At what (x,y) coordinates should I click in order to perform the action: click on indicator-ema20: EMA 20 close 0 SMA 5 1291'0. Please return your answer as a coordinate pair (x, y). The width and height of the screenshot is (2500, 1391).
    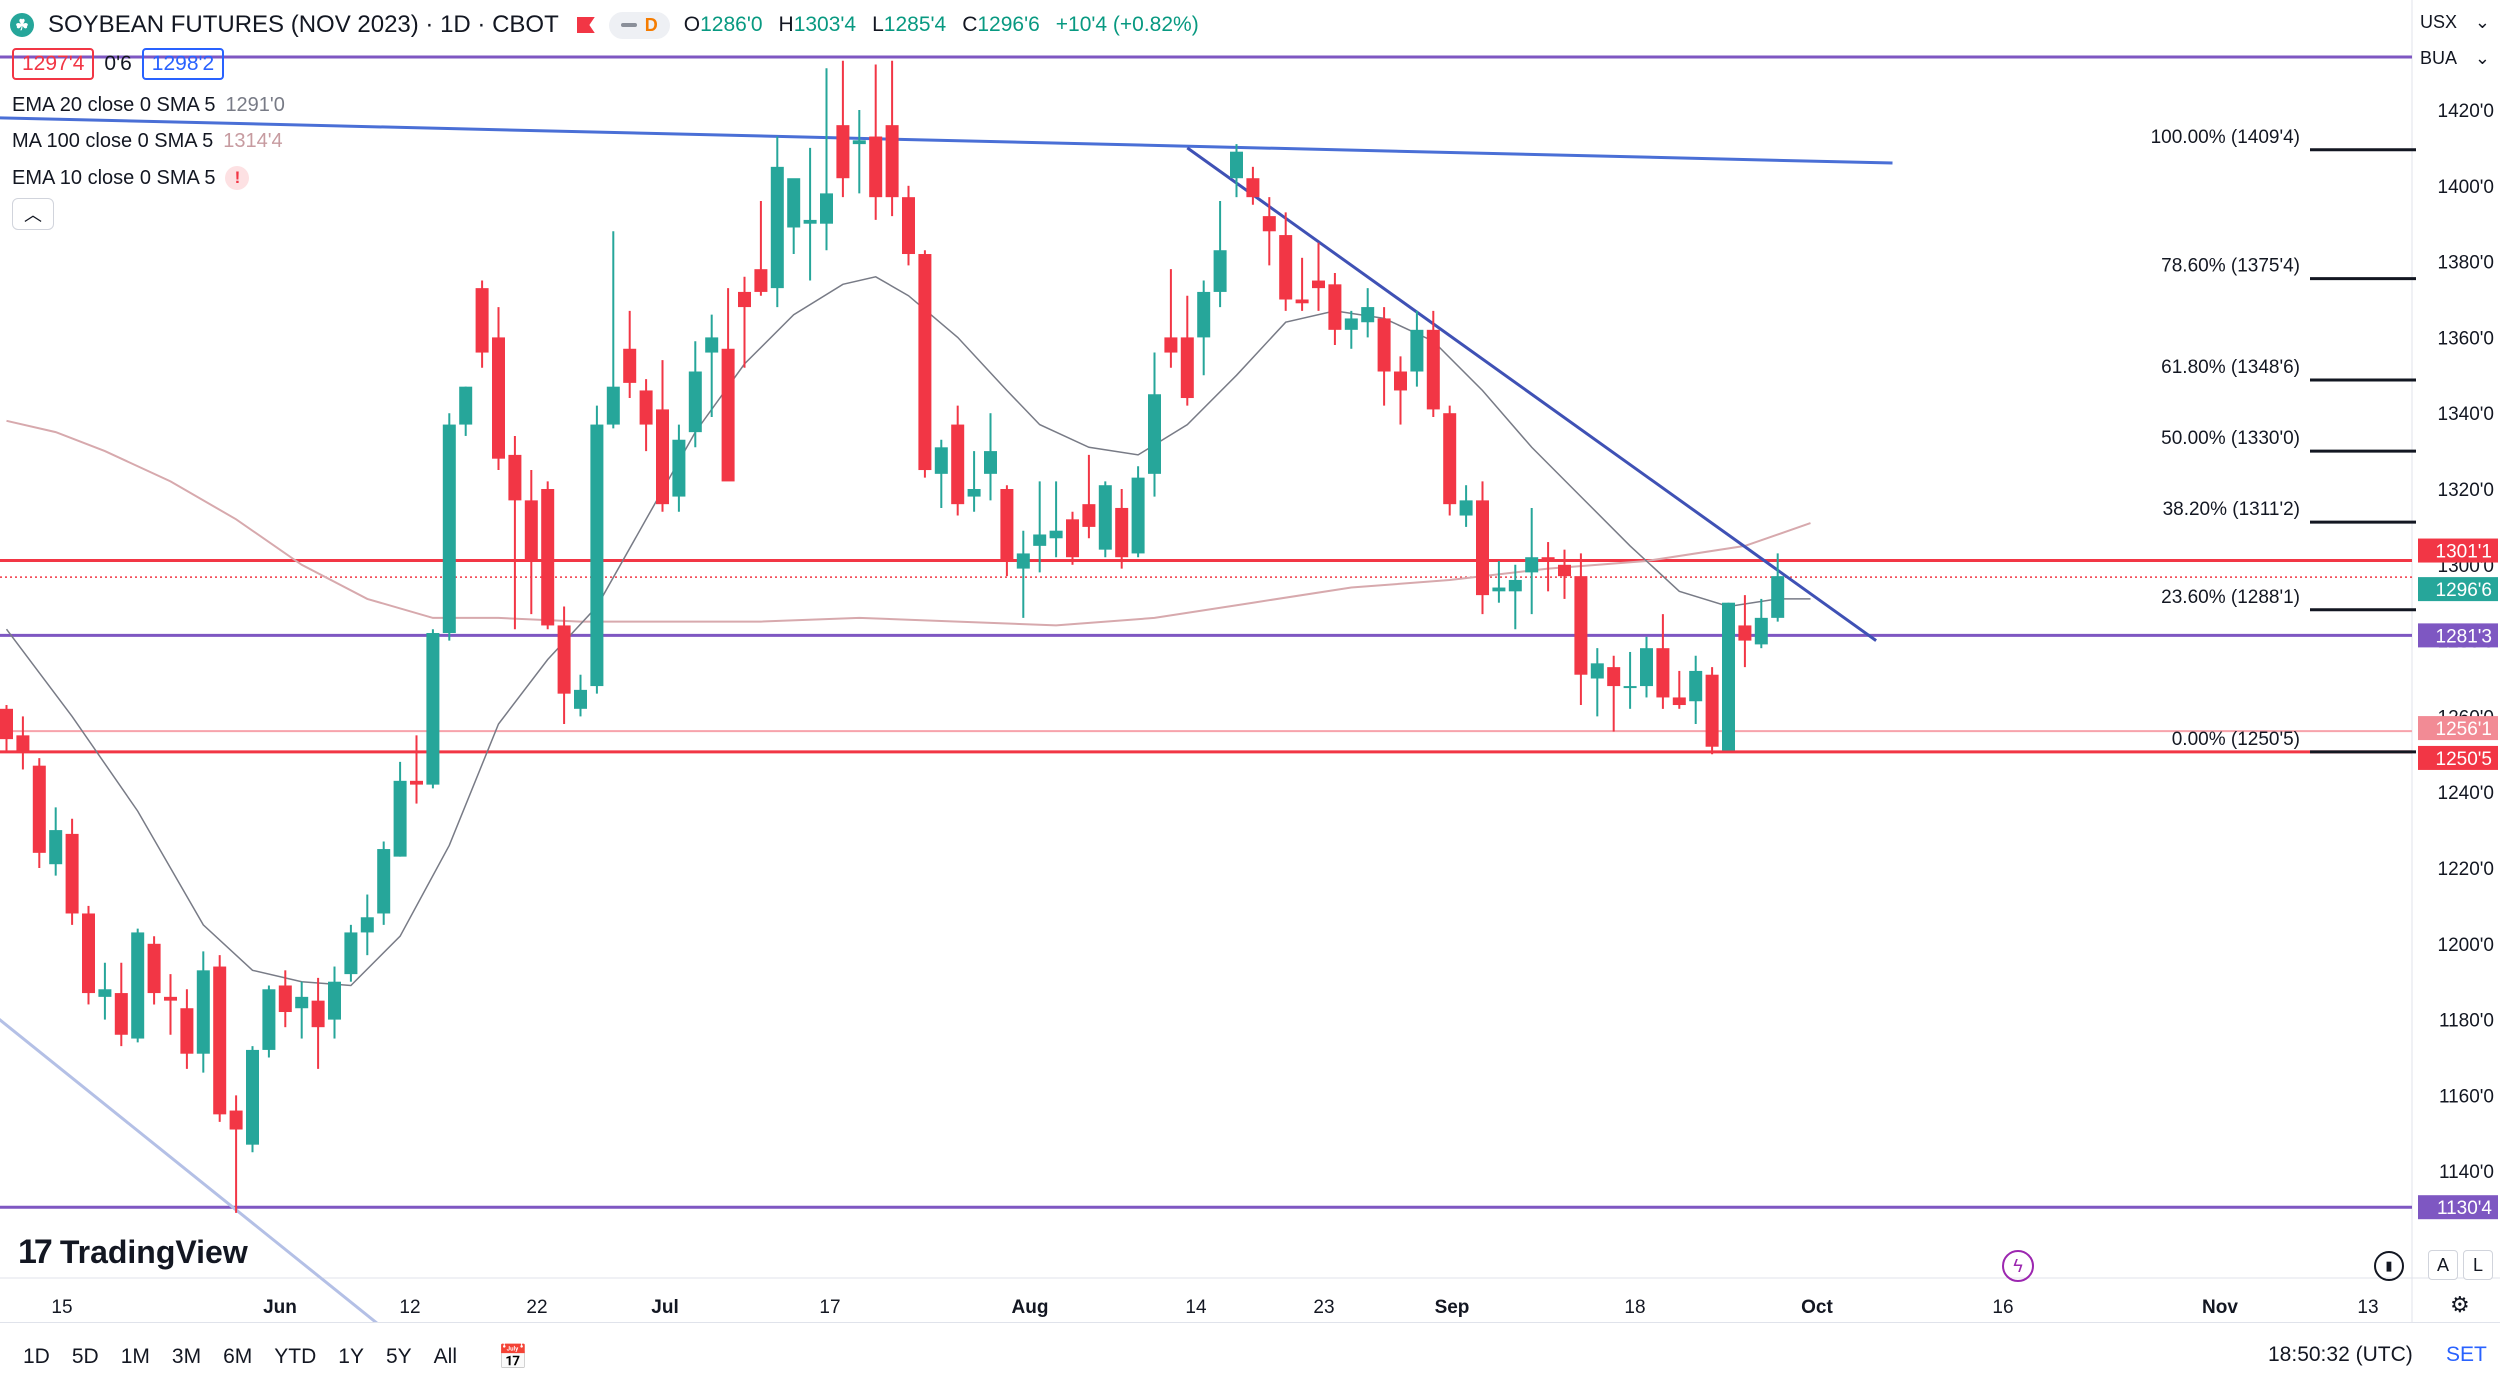
    Looking at the image, I should click on (148, 105).